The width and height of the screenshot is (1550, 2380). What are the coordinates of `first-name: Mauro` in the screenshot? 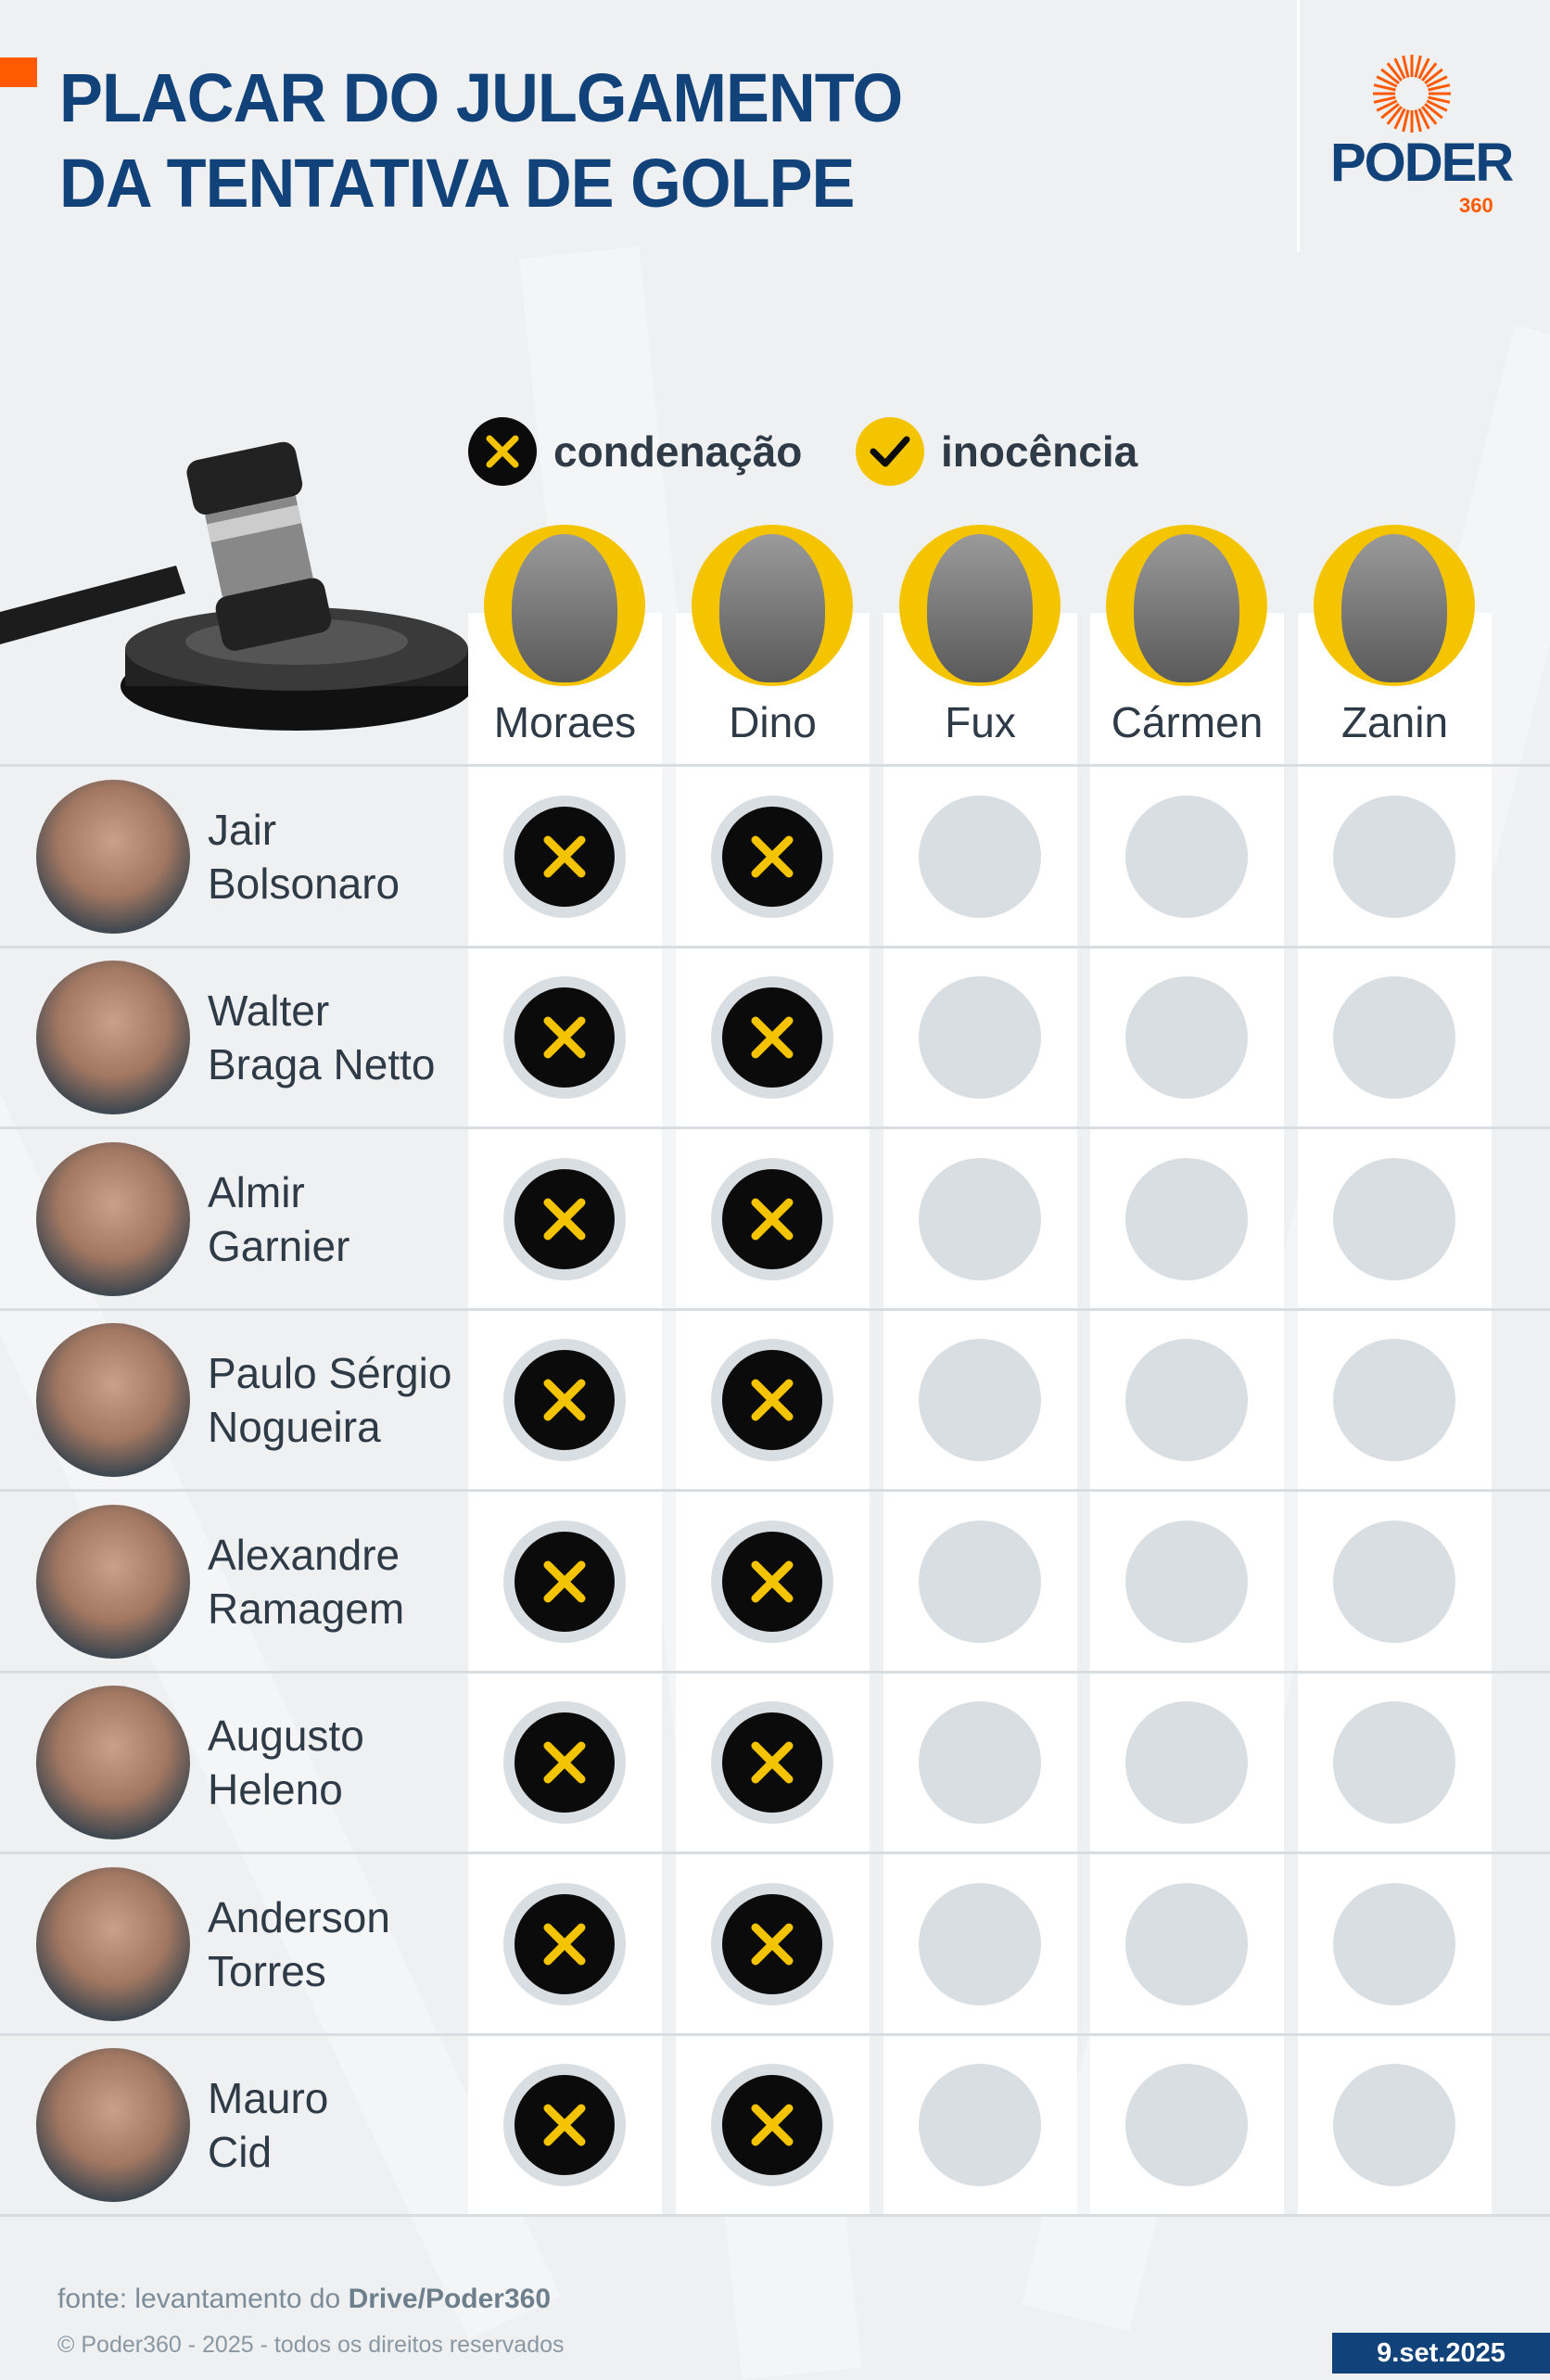 It's located at (268, 2098).